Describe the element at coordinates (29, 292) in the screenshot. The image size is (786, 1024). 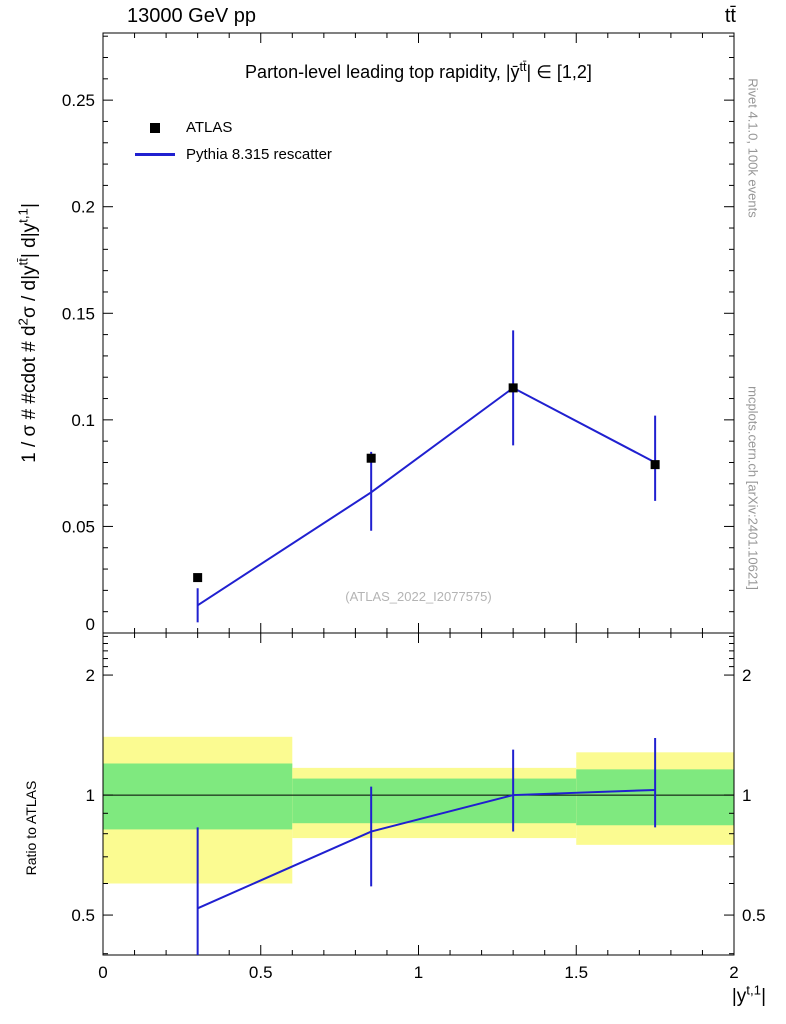
I see `label-segment: σ / d|y` at that location.